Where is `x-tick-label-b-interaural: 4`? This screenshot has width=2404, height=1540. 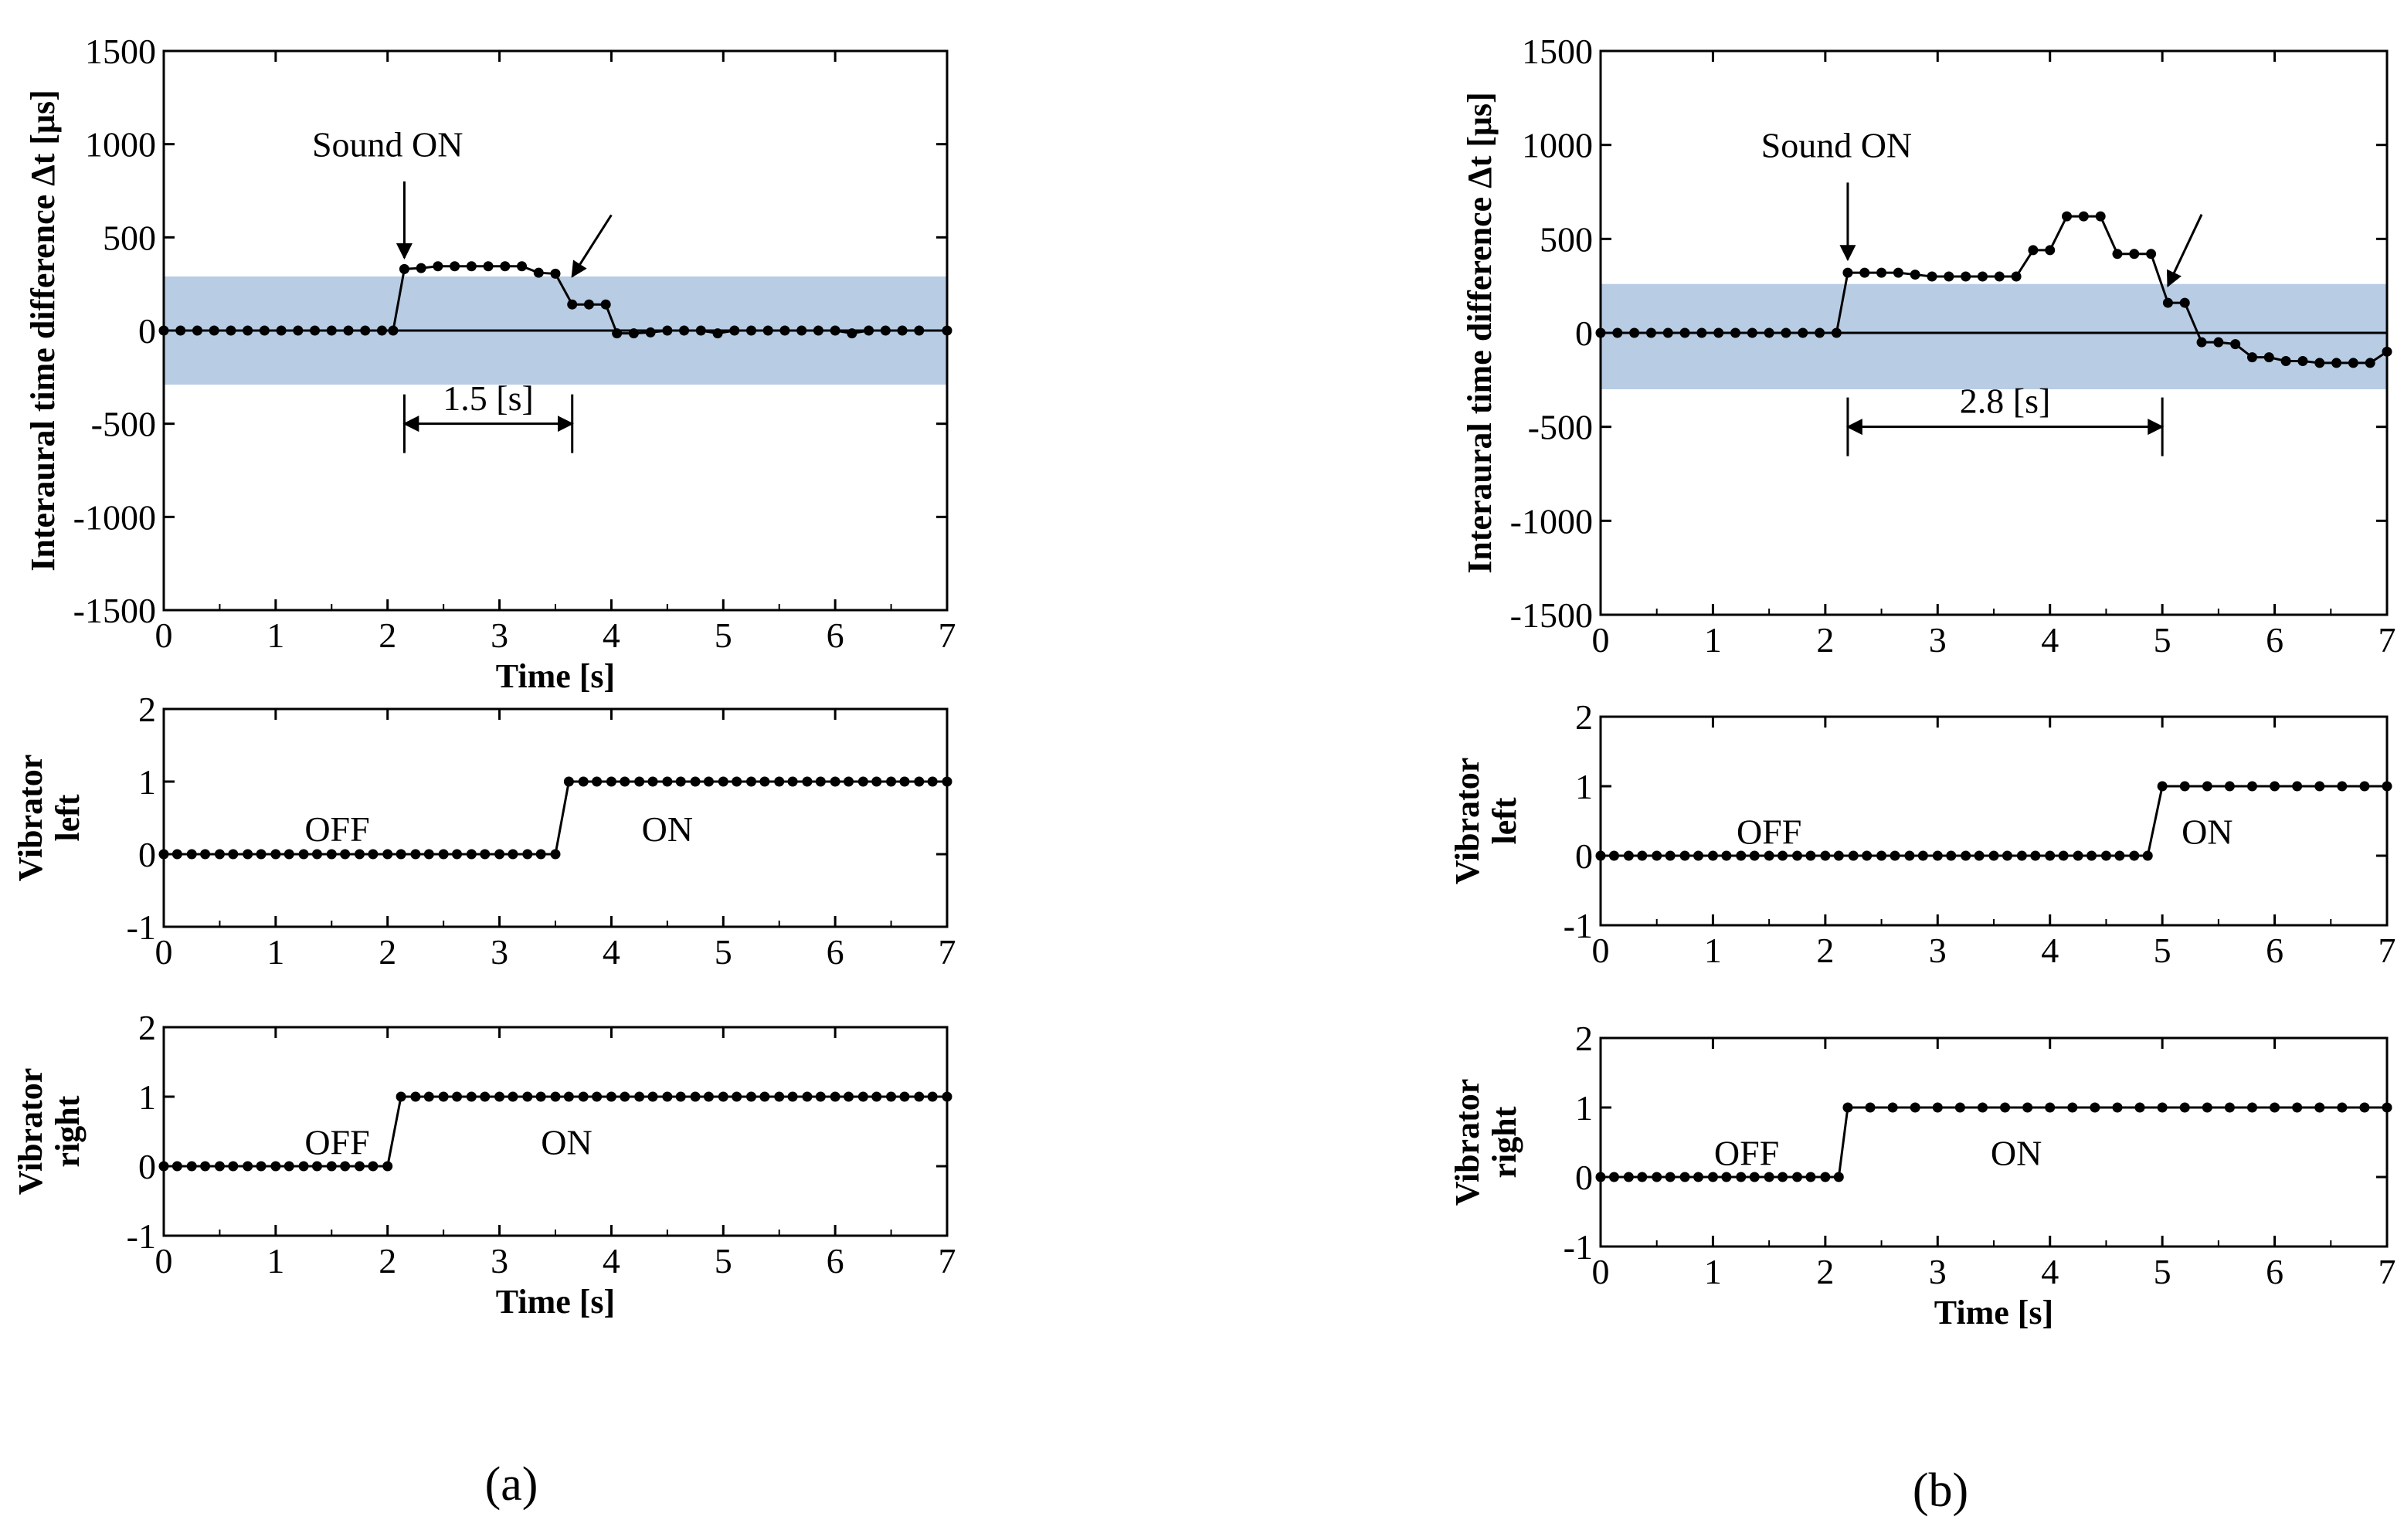
x-tick-label-b-interaural: 4 is located at coordinates (2050, 640).